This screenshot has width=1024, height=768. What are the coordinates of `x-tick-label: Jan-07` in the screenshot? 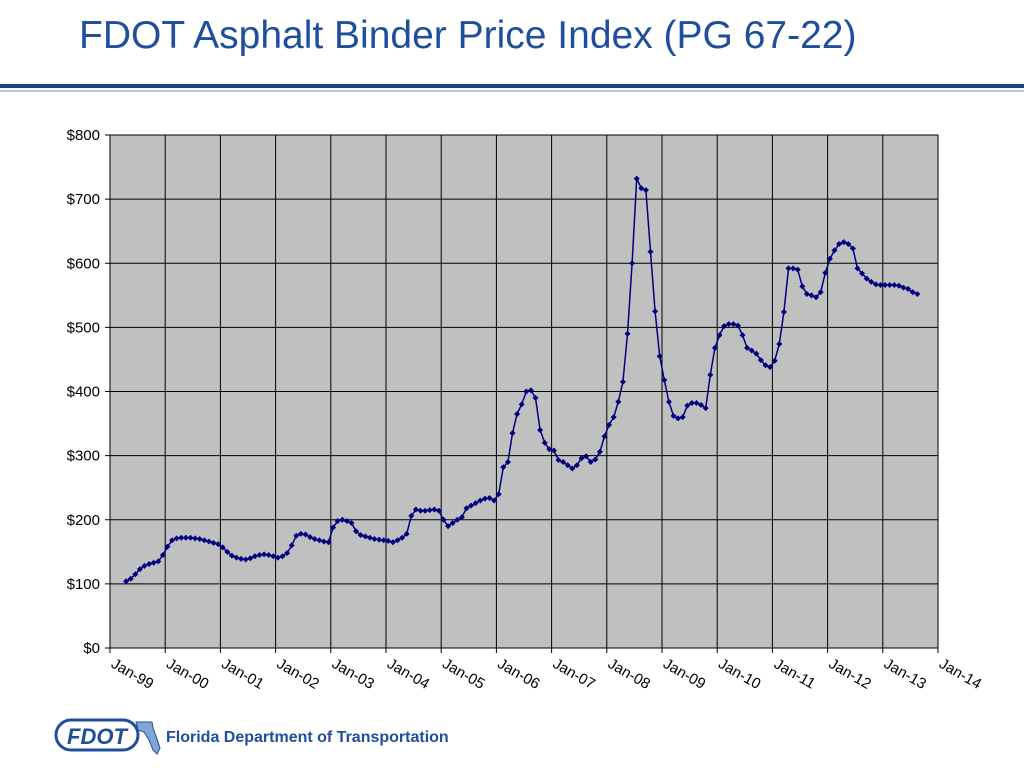 It's located at (574, 674).